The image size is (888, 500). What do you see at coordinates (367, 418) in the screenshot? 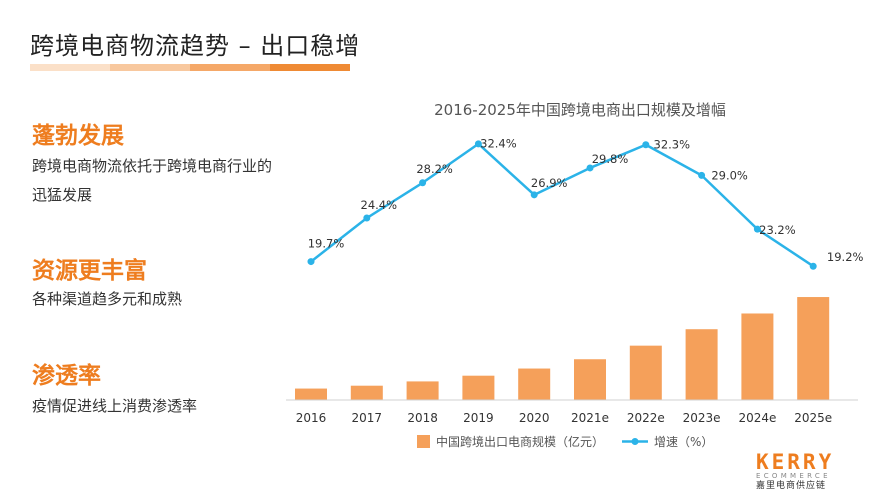
I see `x-tick-2017: 2017` at bounding box center [367, 418].